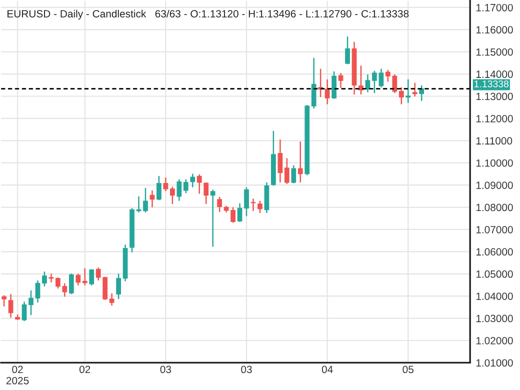 The height and width of the screenshot is (390, 520). I want to click on y-tick-label: 1.15000, so click(494, 52).